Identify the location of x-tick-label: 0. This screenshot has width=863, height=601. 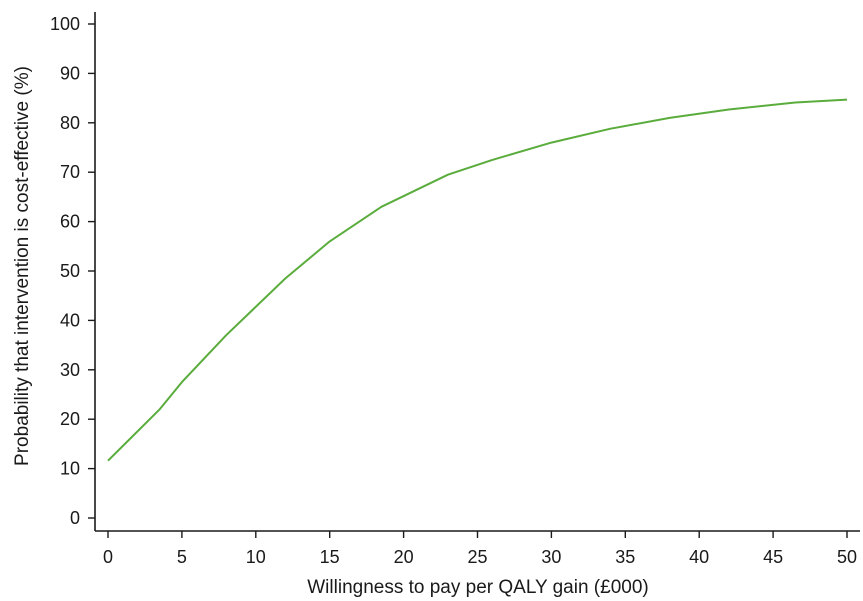
(108, 557).